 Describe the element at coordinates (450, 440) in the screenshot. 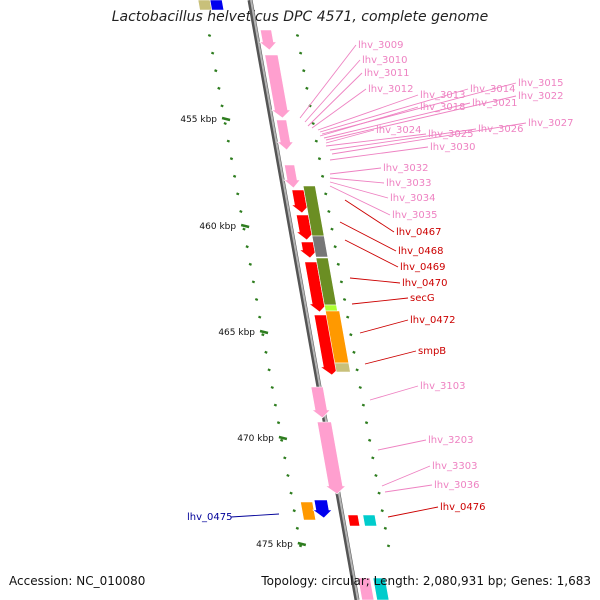

I see `gene-label: lhv_3203` at that location.